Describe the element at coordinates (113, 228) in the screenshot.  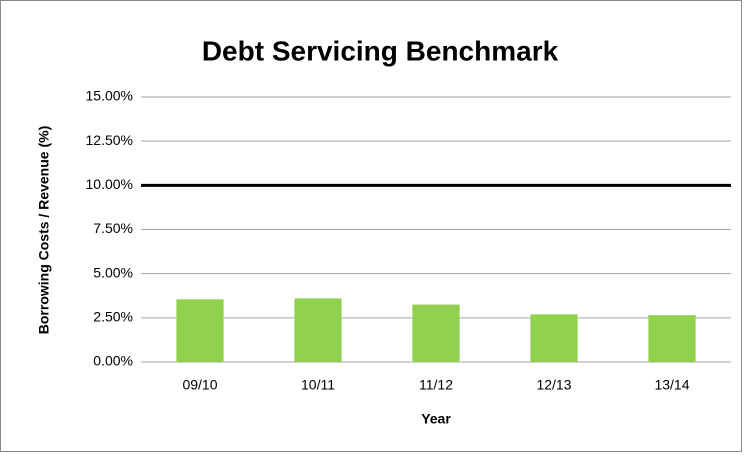
I see `y-tick-label: 7.50%` at that location.